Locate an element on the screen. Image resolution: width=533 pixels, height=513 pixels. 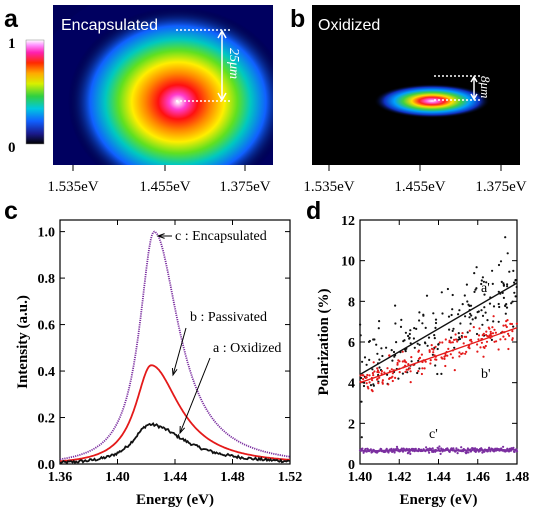
image-encapsulated: Encapsulated 25μm is located at coordinates (163, 85).